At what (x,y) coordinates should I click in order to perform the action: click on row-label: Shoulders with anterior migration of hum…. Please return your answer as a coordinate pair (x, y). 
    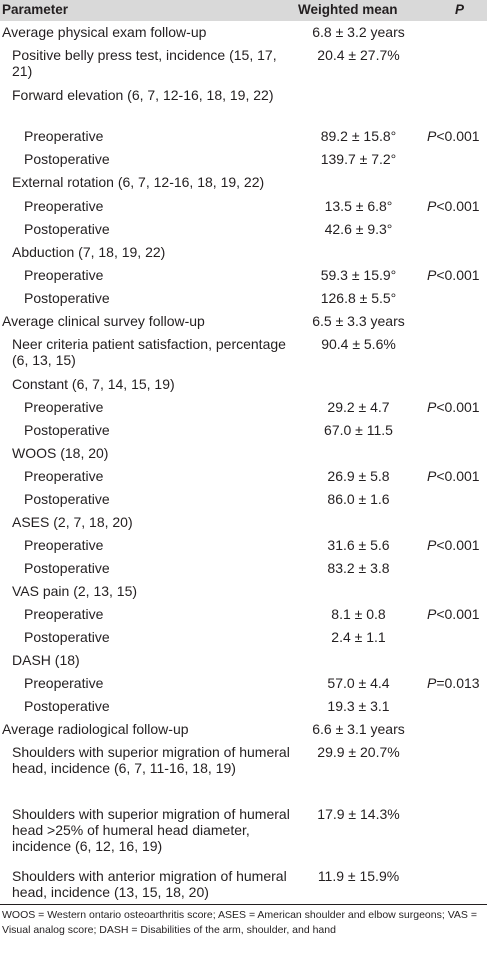
    Looking at the image, I should click on (149, 884).